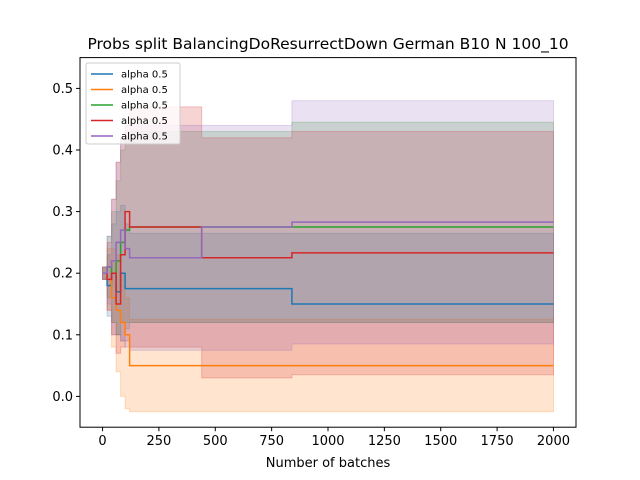 Image resolution: width=640 pixels, height=480 pixels. I want to click on x-tick-label: 1250, so click(384, 441).